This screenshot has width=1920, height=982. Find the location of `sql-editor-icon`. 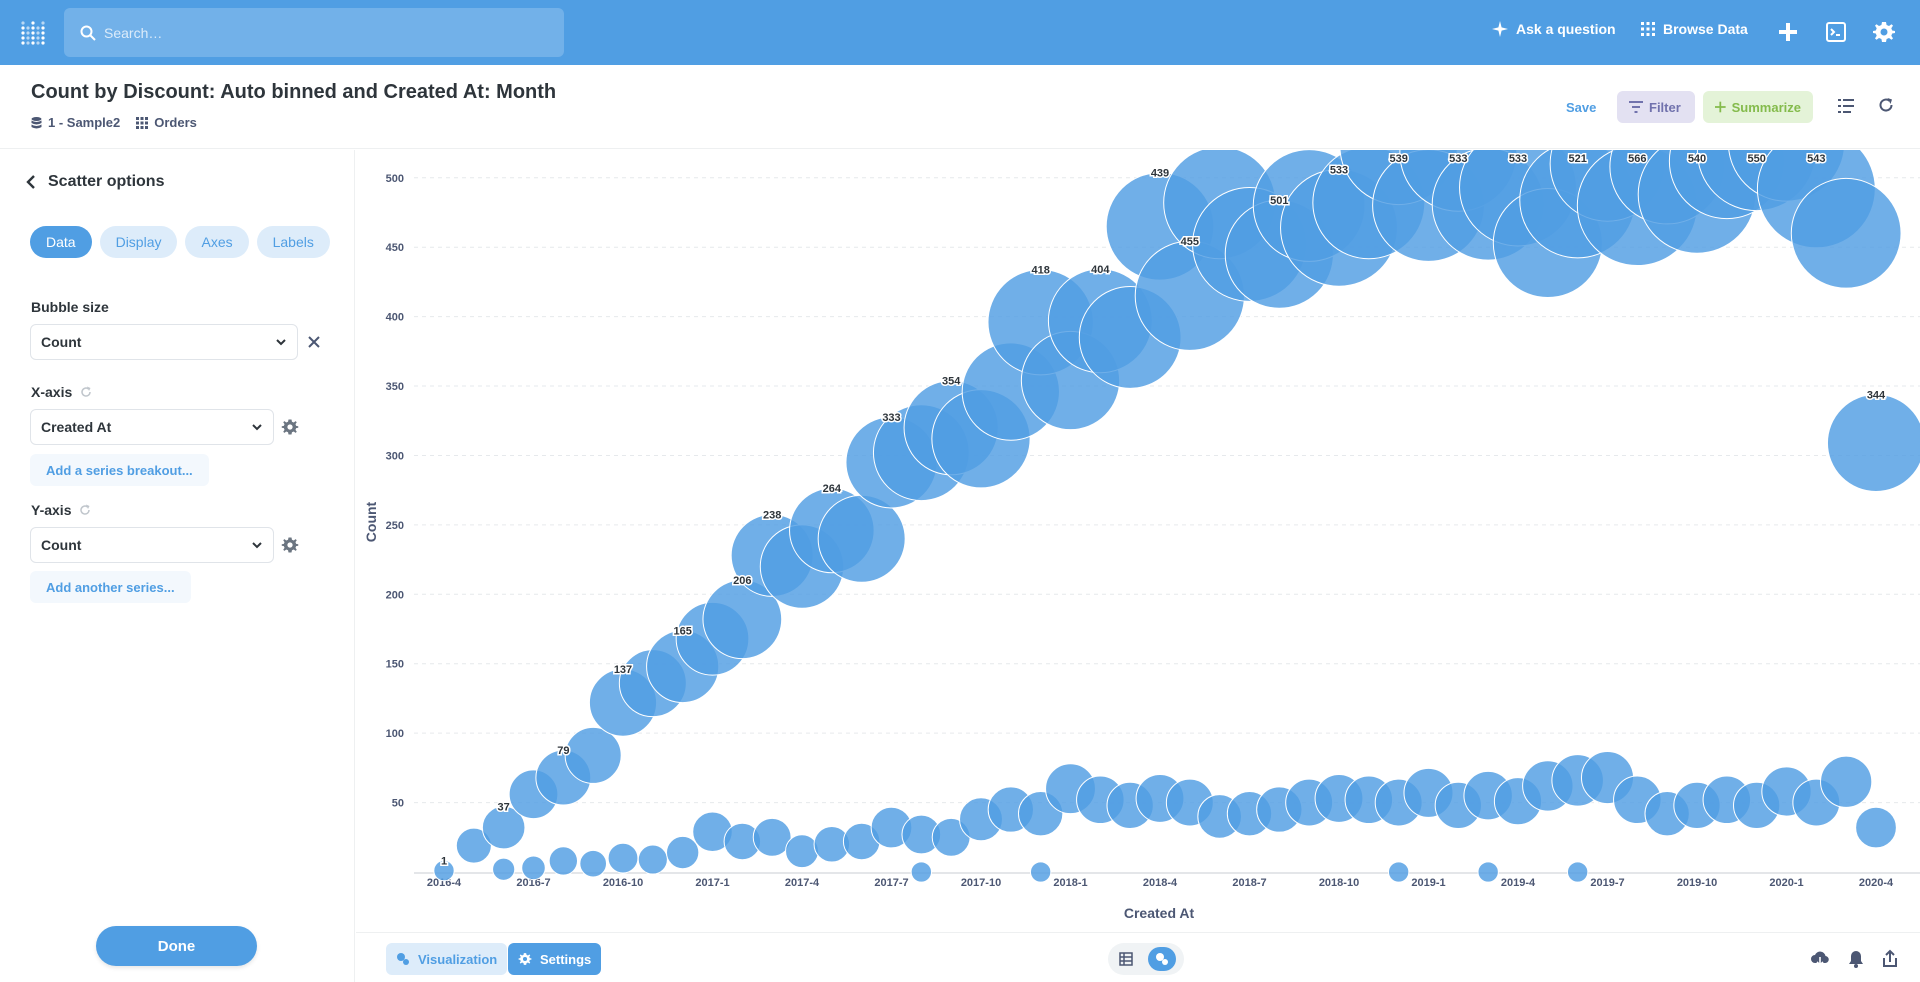

sql-editor-icon is located at coordinates (1836, 32).